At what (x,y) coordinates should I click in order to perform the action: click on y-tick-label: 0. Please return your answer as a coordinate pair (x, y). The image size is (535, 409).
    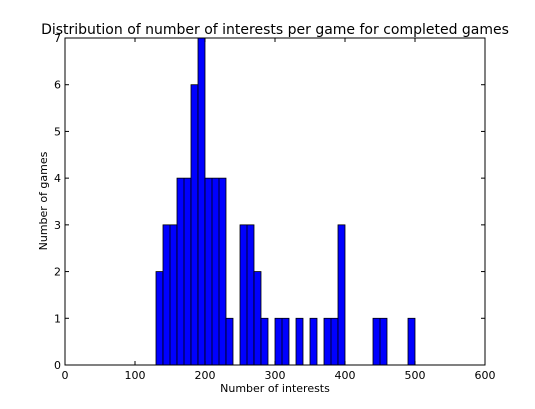
    Looking at the image, I should click on (57, 365).